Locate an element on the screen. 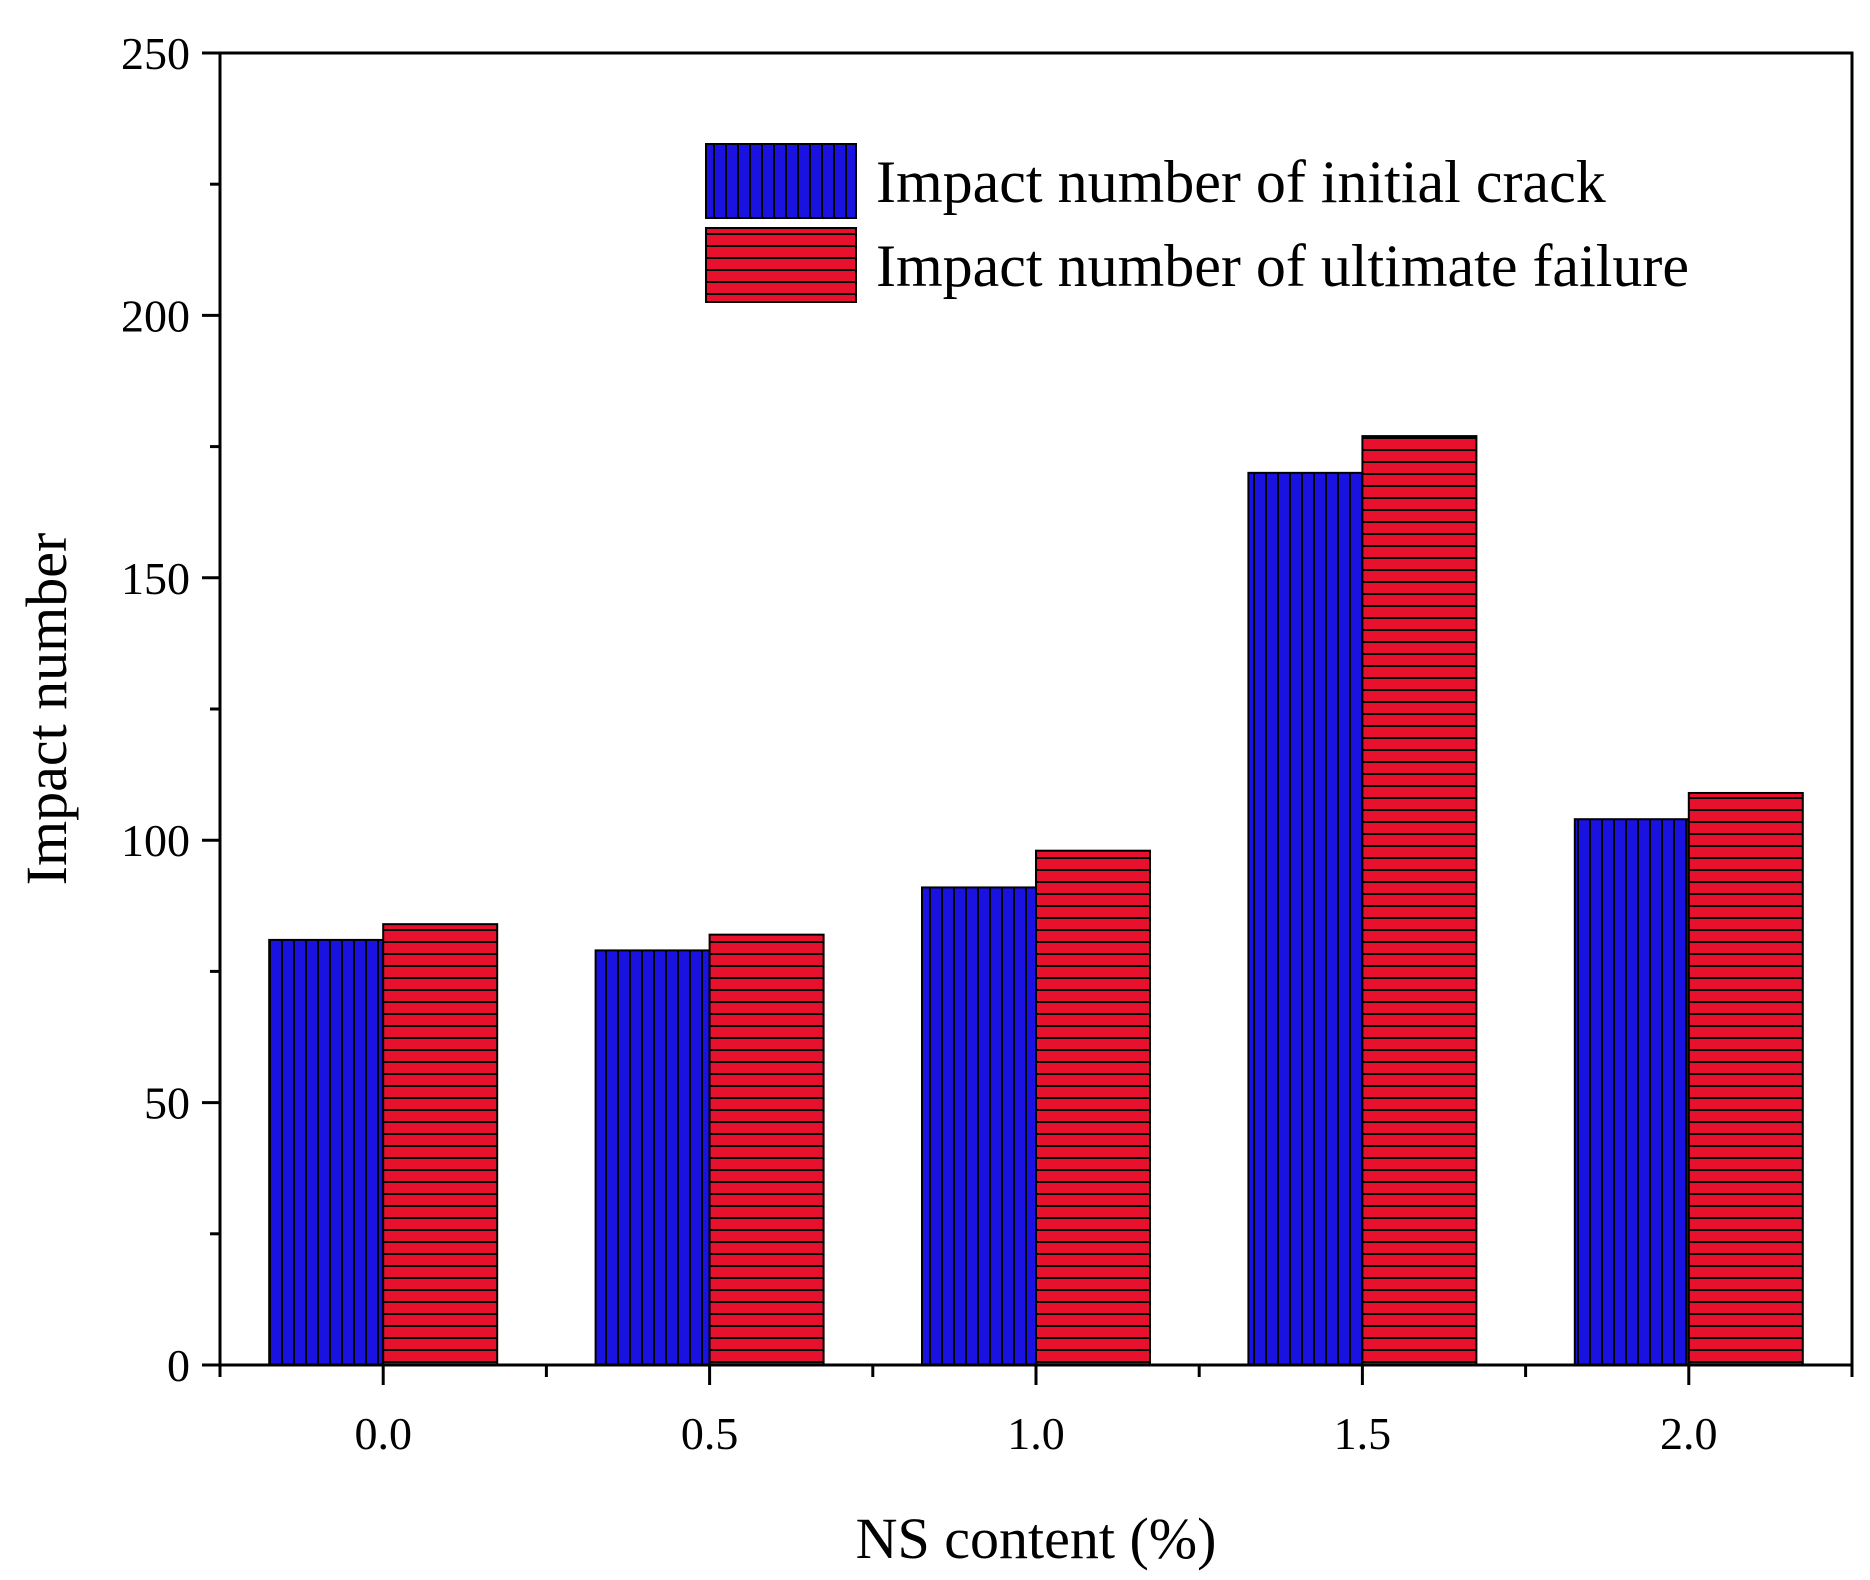  y-tick-label: 200 is located at coordinates (155, 315).